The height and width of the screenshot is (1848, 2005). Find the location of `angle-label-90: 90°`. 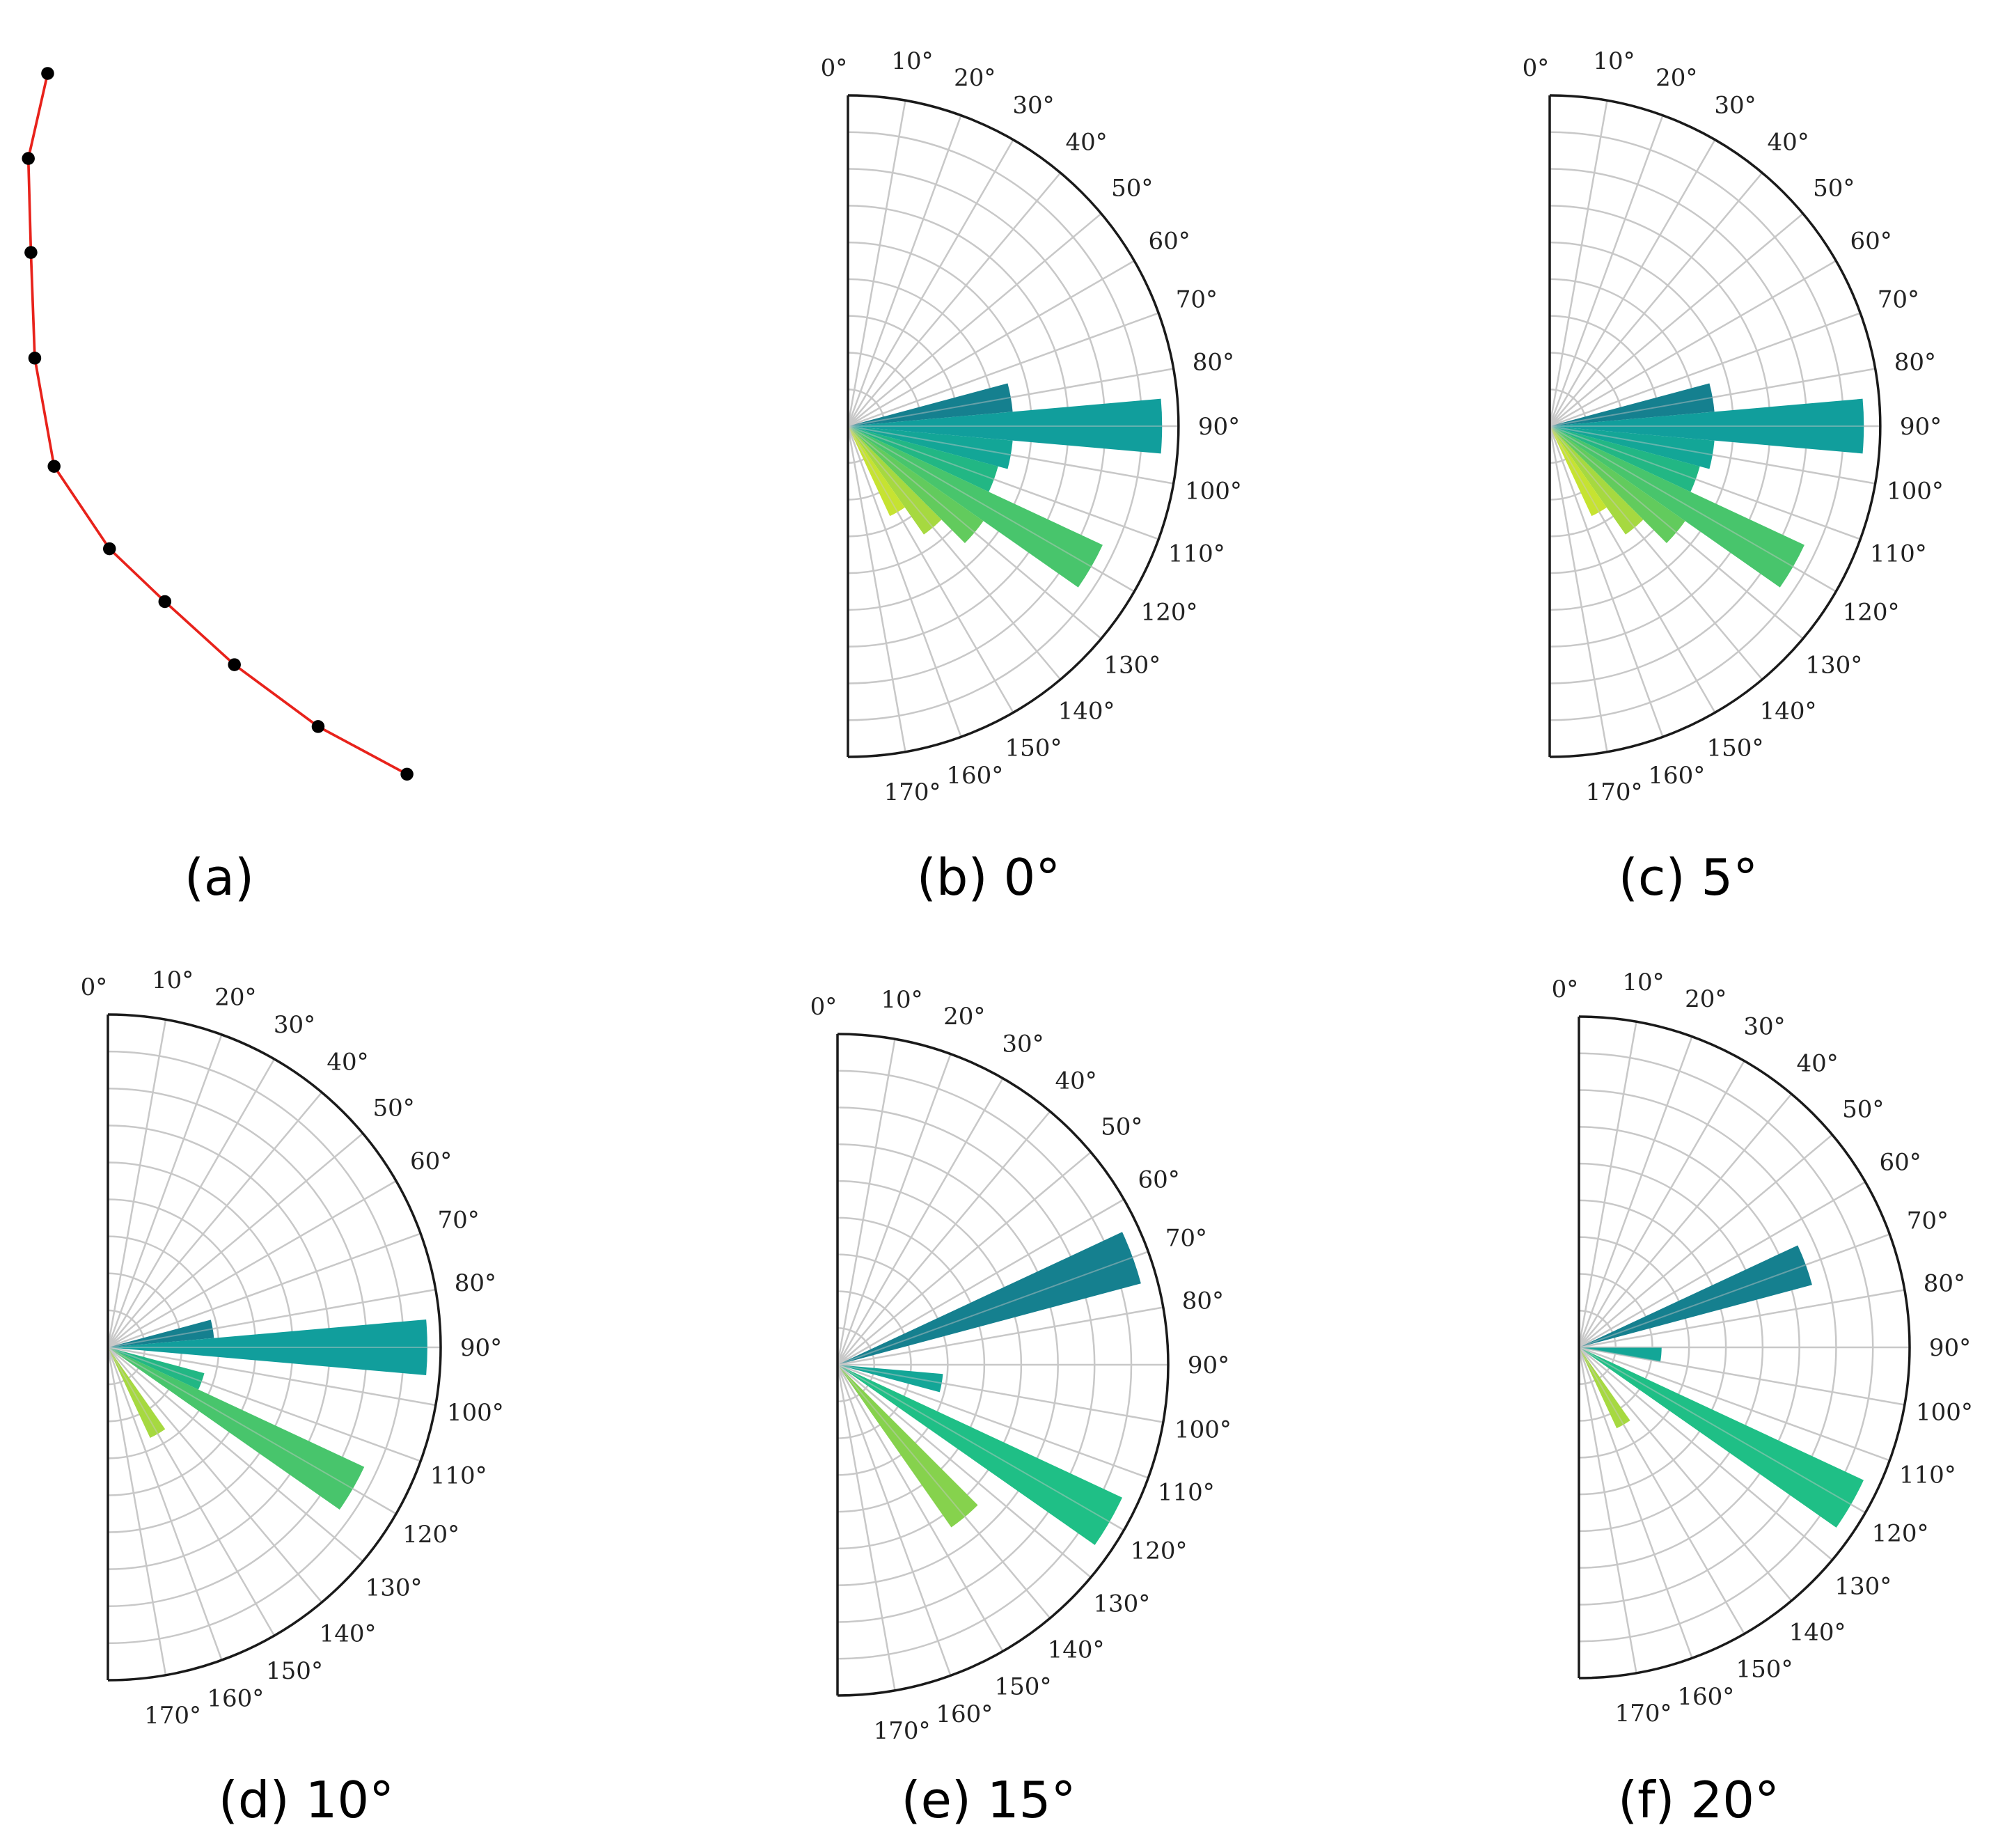

angle-label-90: 90° is located at coordinates (481, 1348).